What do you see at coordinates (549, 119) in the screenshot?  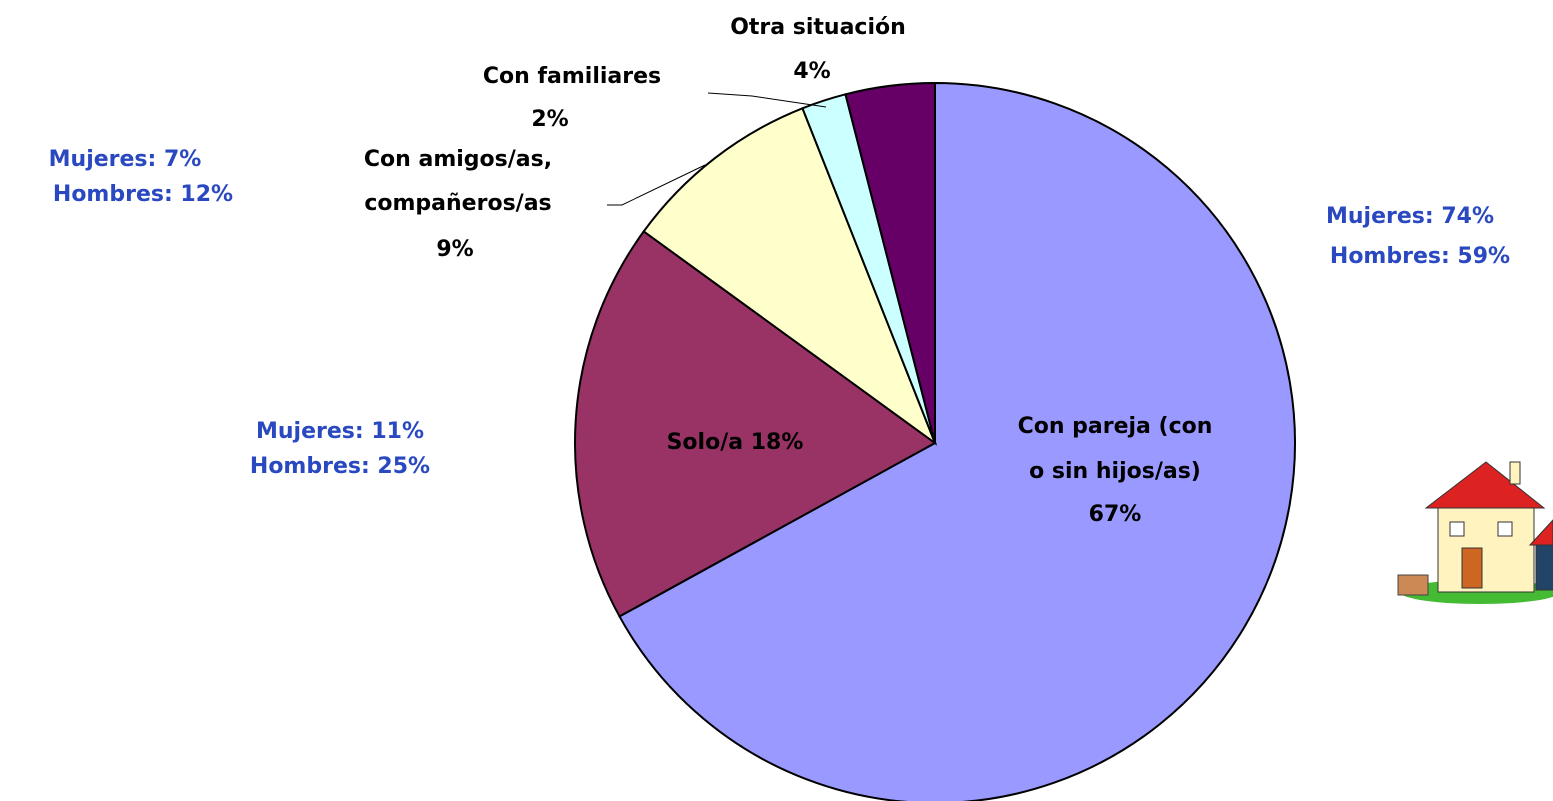 I see `value-label: 2%` at bounding box center [549, 119].